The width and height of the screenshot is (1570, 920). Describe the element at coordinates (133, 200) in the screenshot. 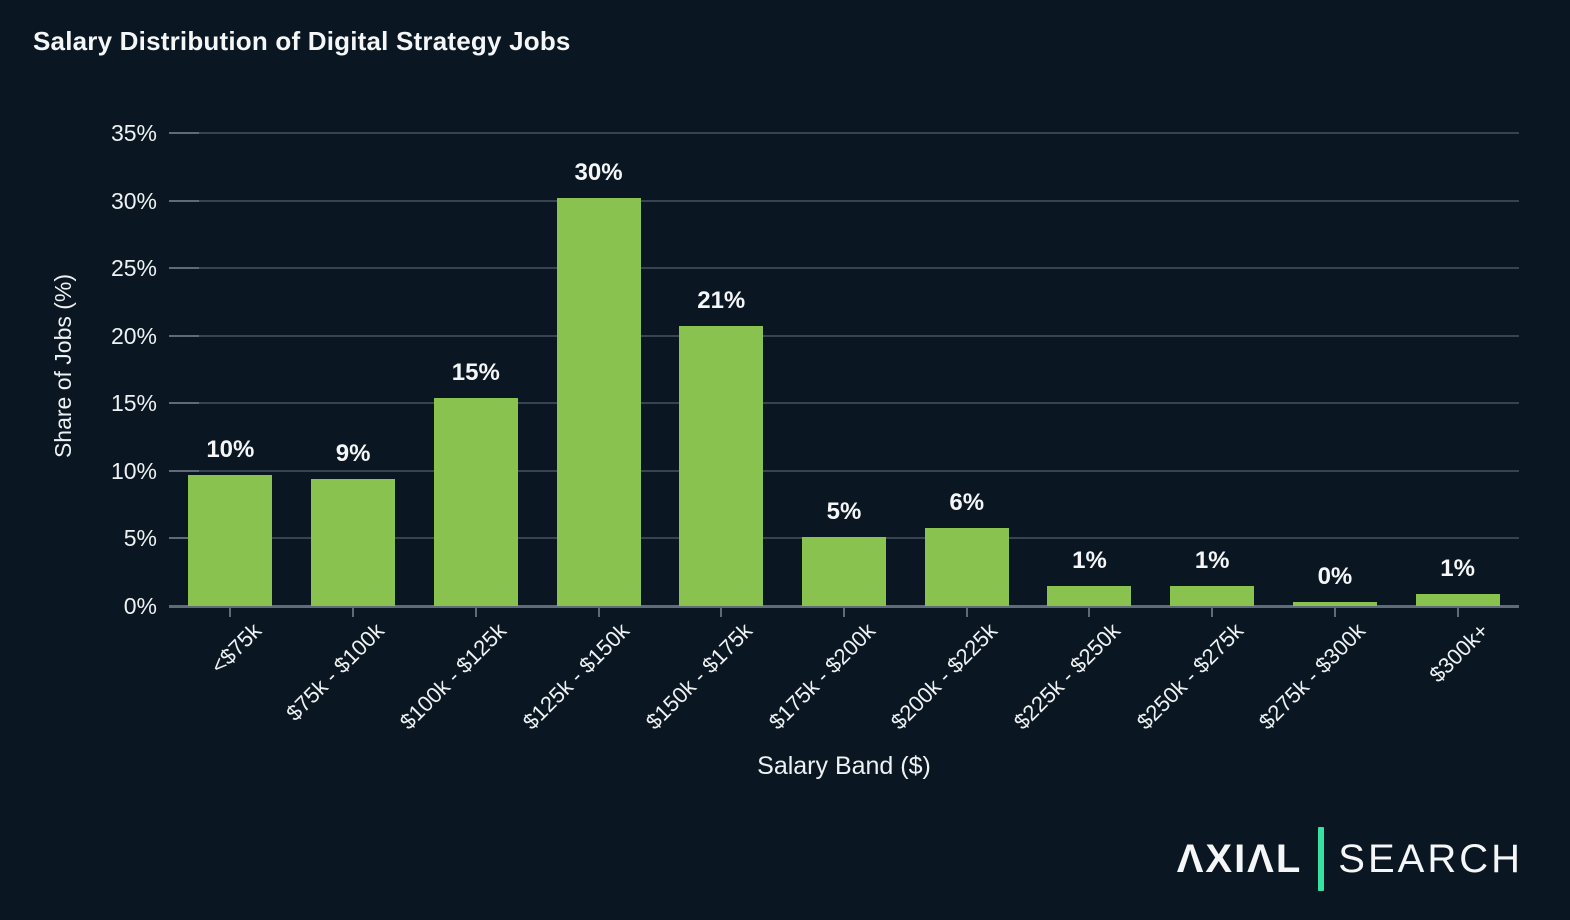

I see `y-tick-label: 30%` at that location.